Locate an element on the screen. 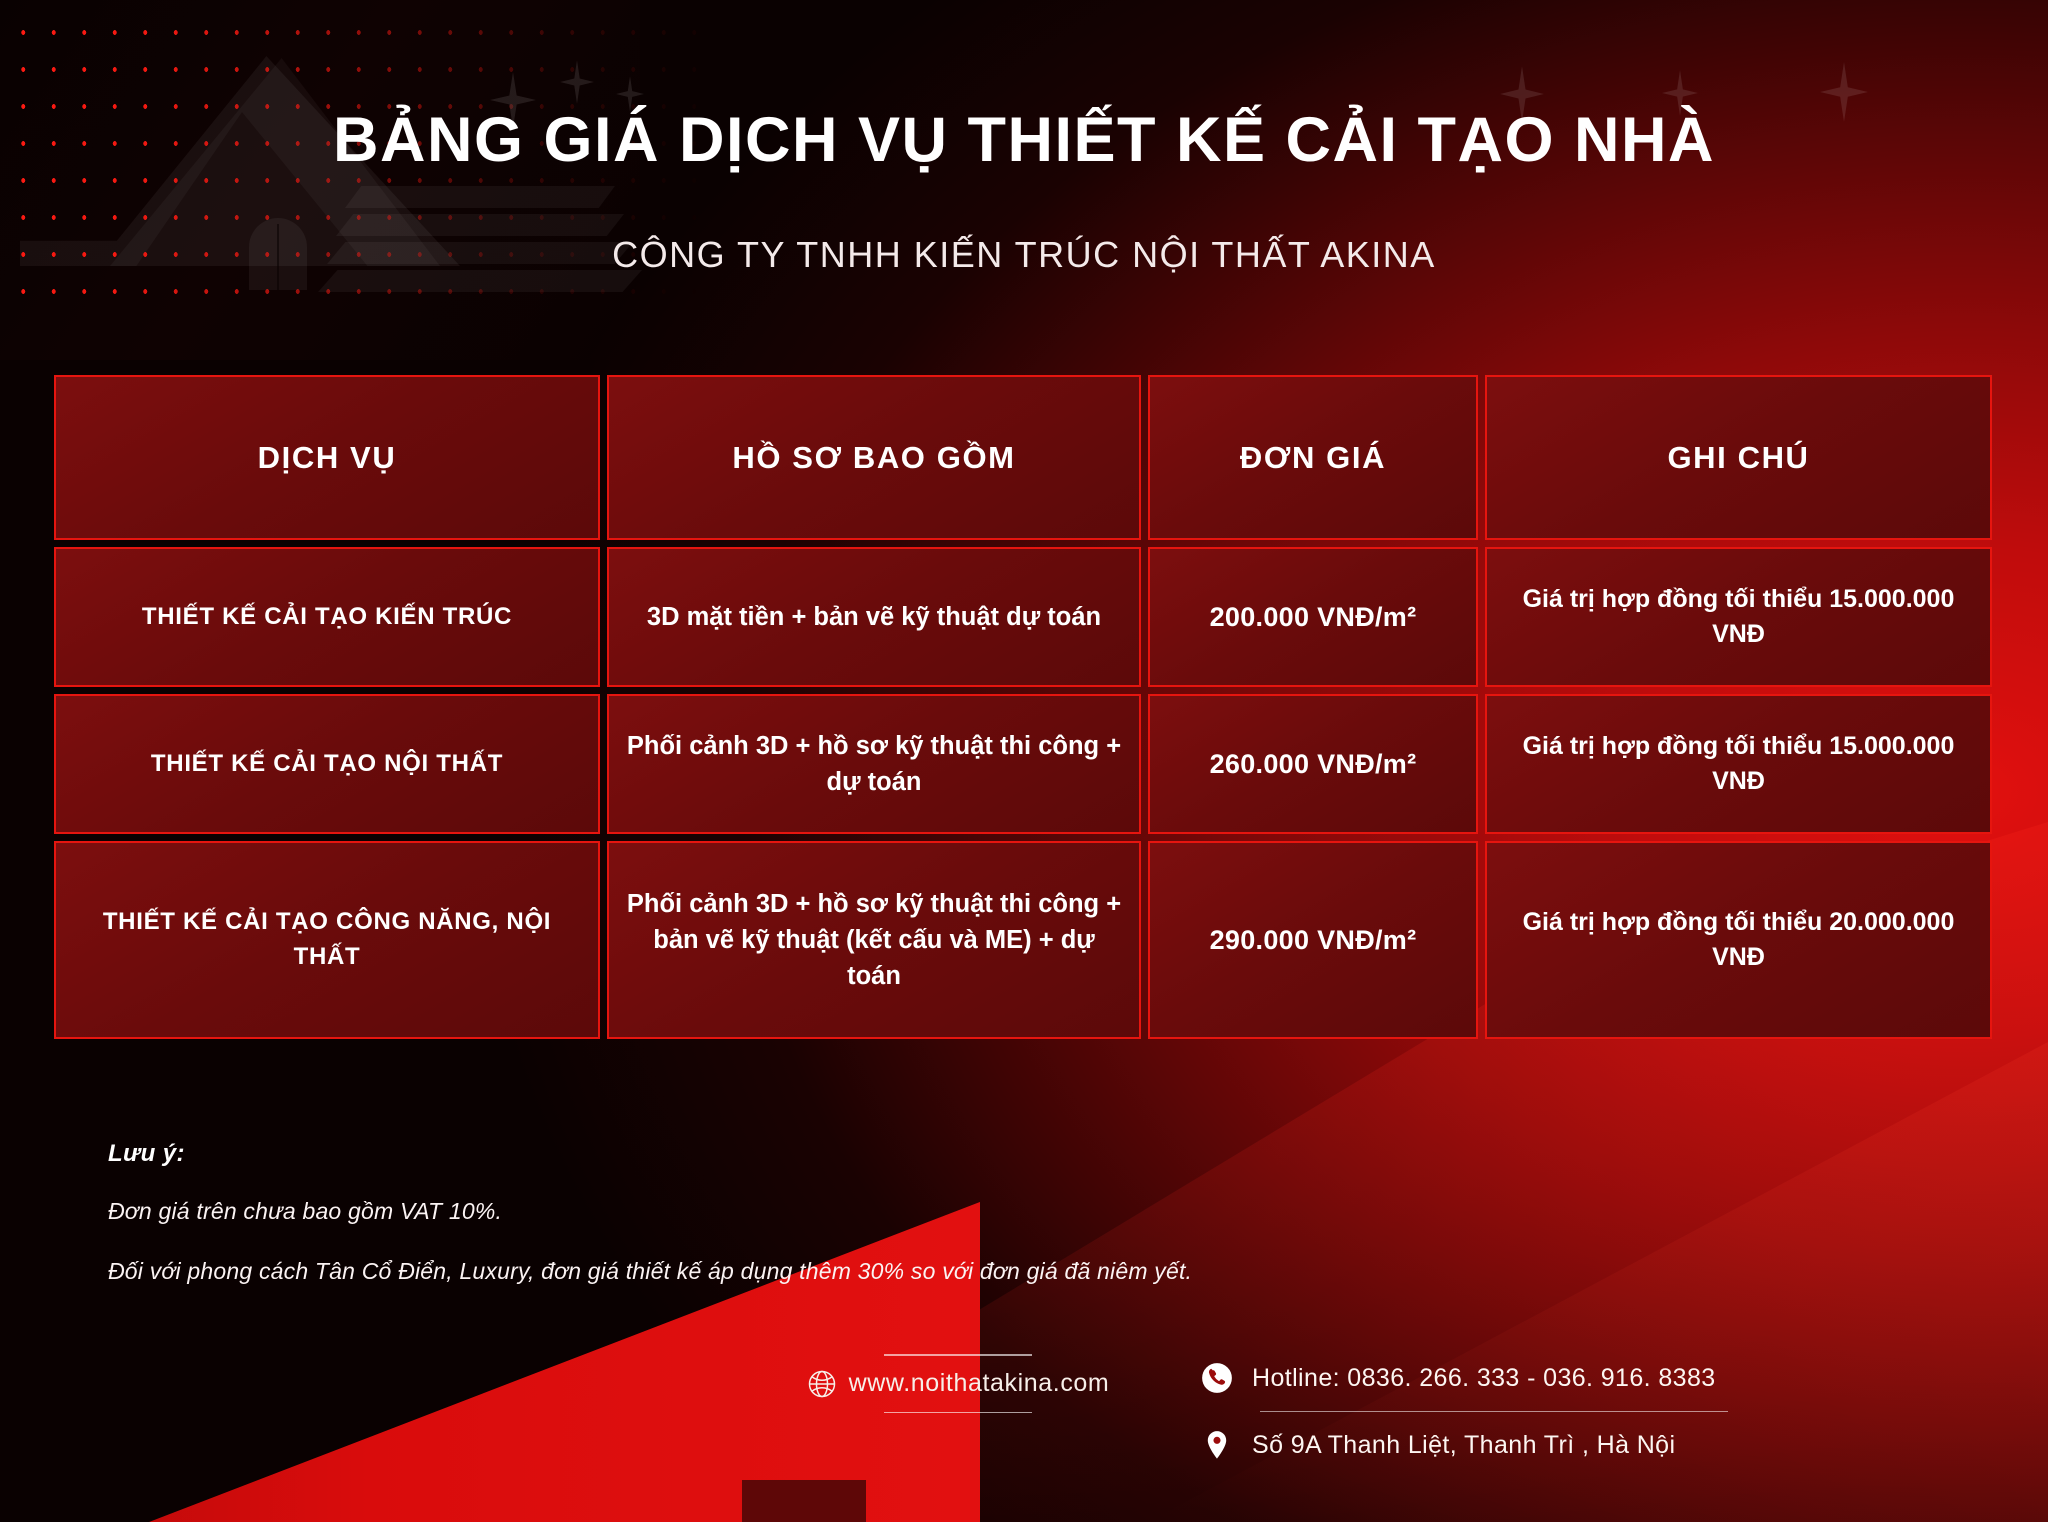 Image resolution: width=2048 pixels, height=1522 pixels. cell-service: THIẾT KẾ CẢI TẠO KIẾN TRÚC is located at coordinates (327, 617).